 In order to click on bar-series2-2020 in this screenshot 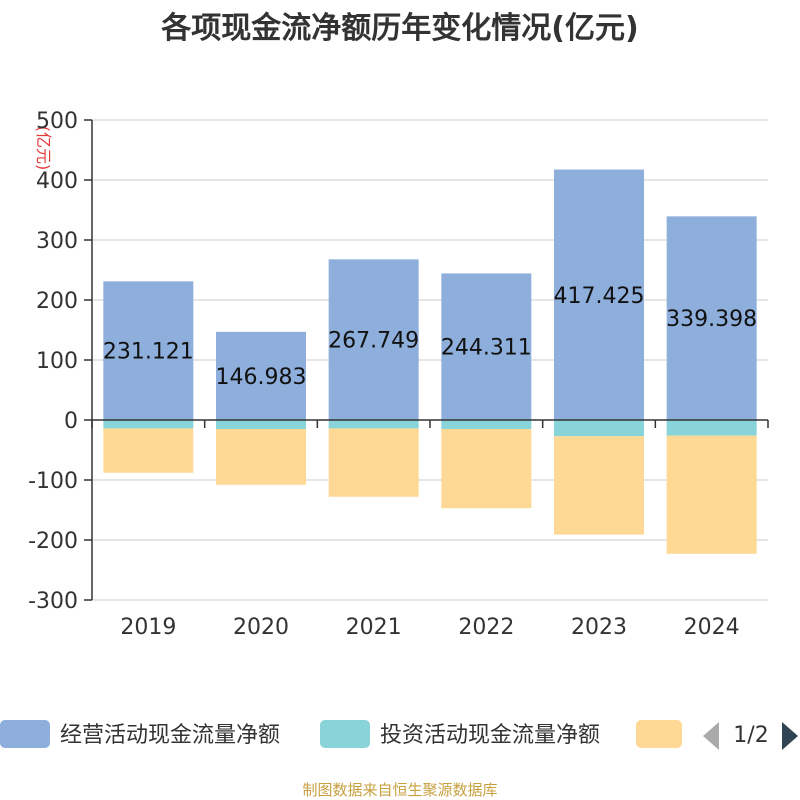, I will do `click(261, 457)`.